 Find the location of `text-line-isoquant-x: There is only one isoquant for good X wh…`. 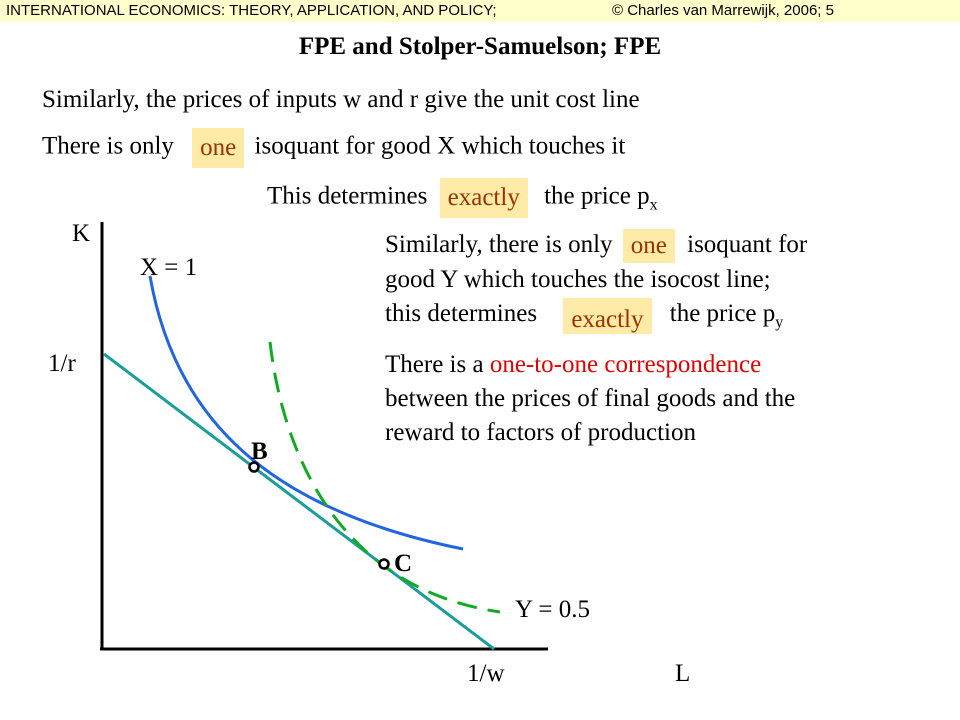

text-line-isoquant-x: There is only one isoquant for good X wh… is located at coordinates (333, 148).